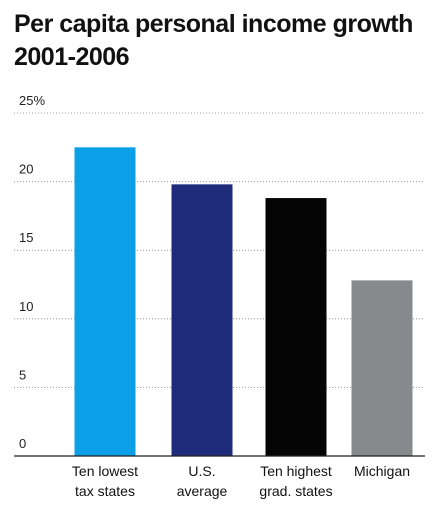 The height and width of the screenshot is (508, 443). What do you see at coordinates (201, 471) in the screenshot?
I see `category-label-1-0: U.S.` at bounding box center [201, 471].